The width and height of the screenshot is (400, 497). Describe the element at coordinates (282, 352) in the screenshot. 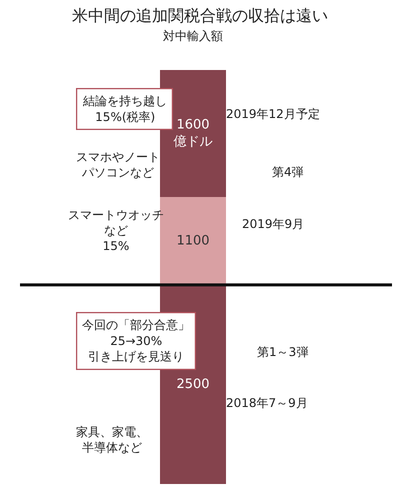

I see `text: 第1～3弾` at that location.